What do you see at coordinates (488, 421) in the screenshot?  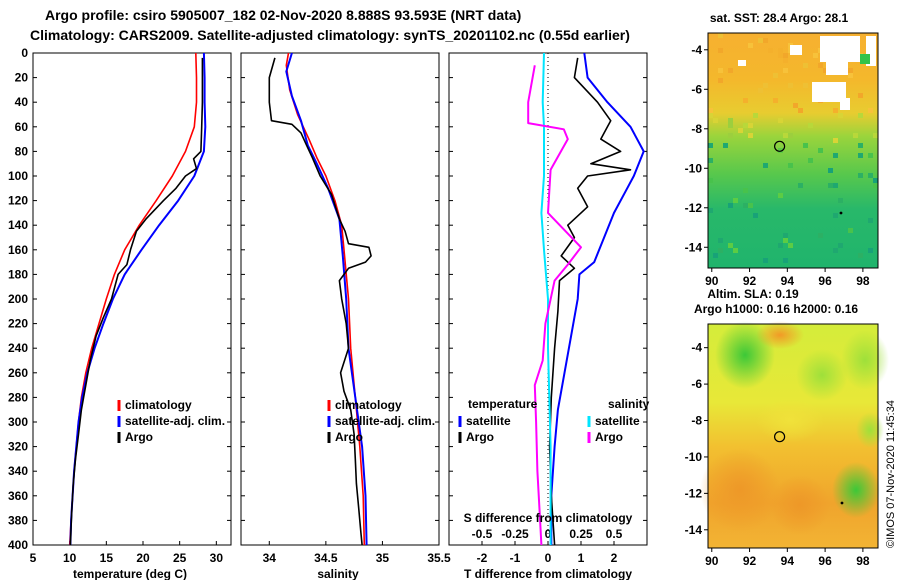 I see `legend-t-satellite-label: satellite` at bounding box center [488, 421].